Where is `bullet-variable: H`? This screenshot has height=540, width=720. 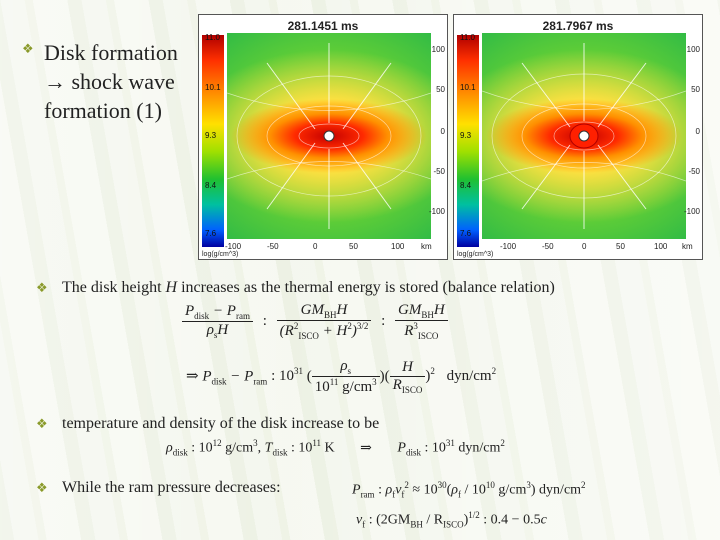 bullet-variable: H is located at coordinates (171, 287).